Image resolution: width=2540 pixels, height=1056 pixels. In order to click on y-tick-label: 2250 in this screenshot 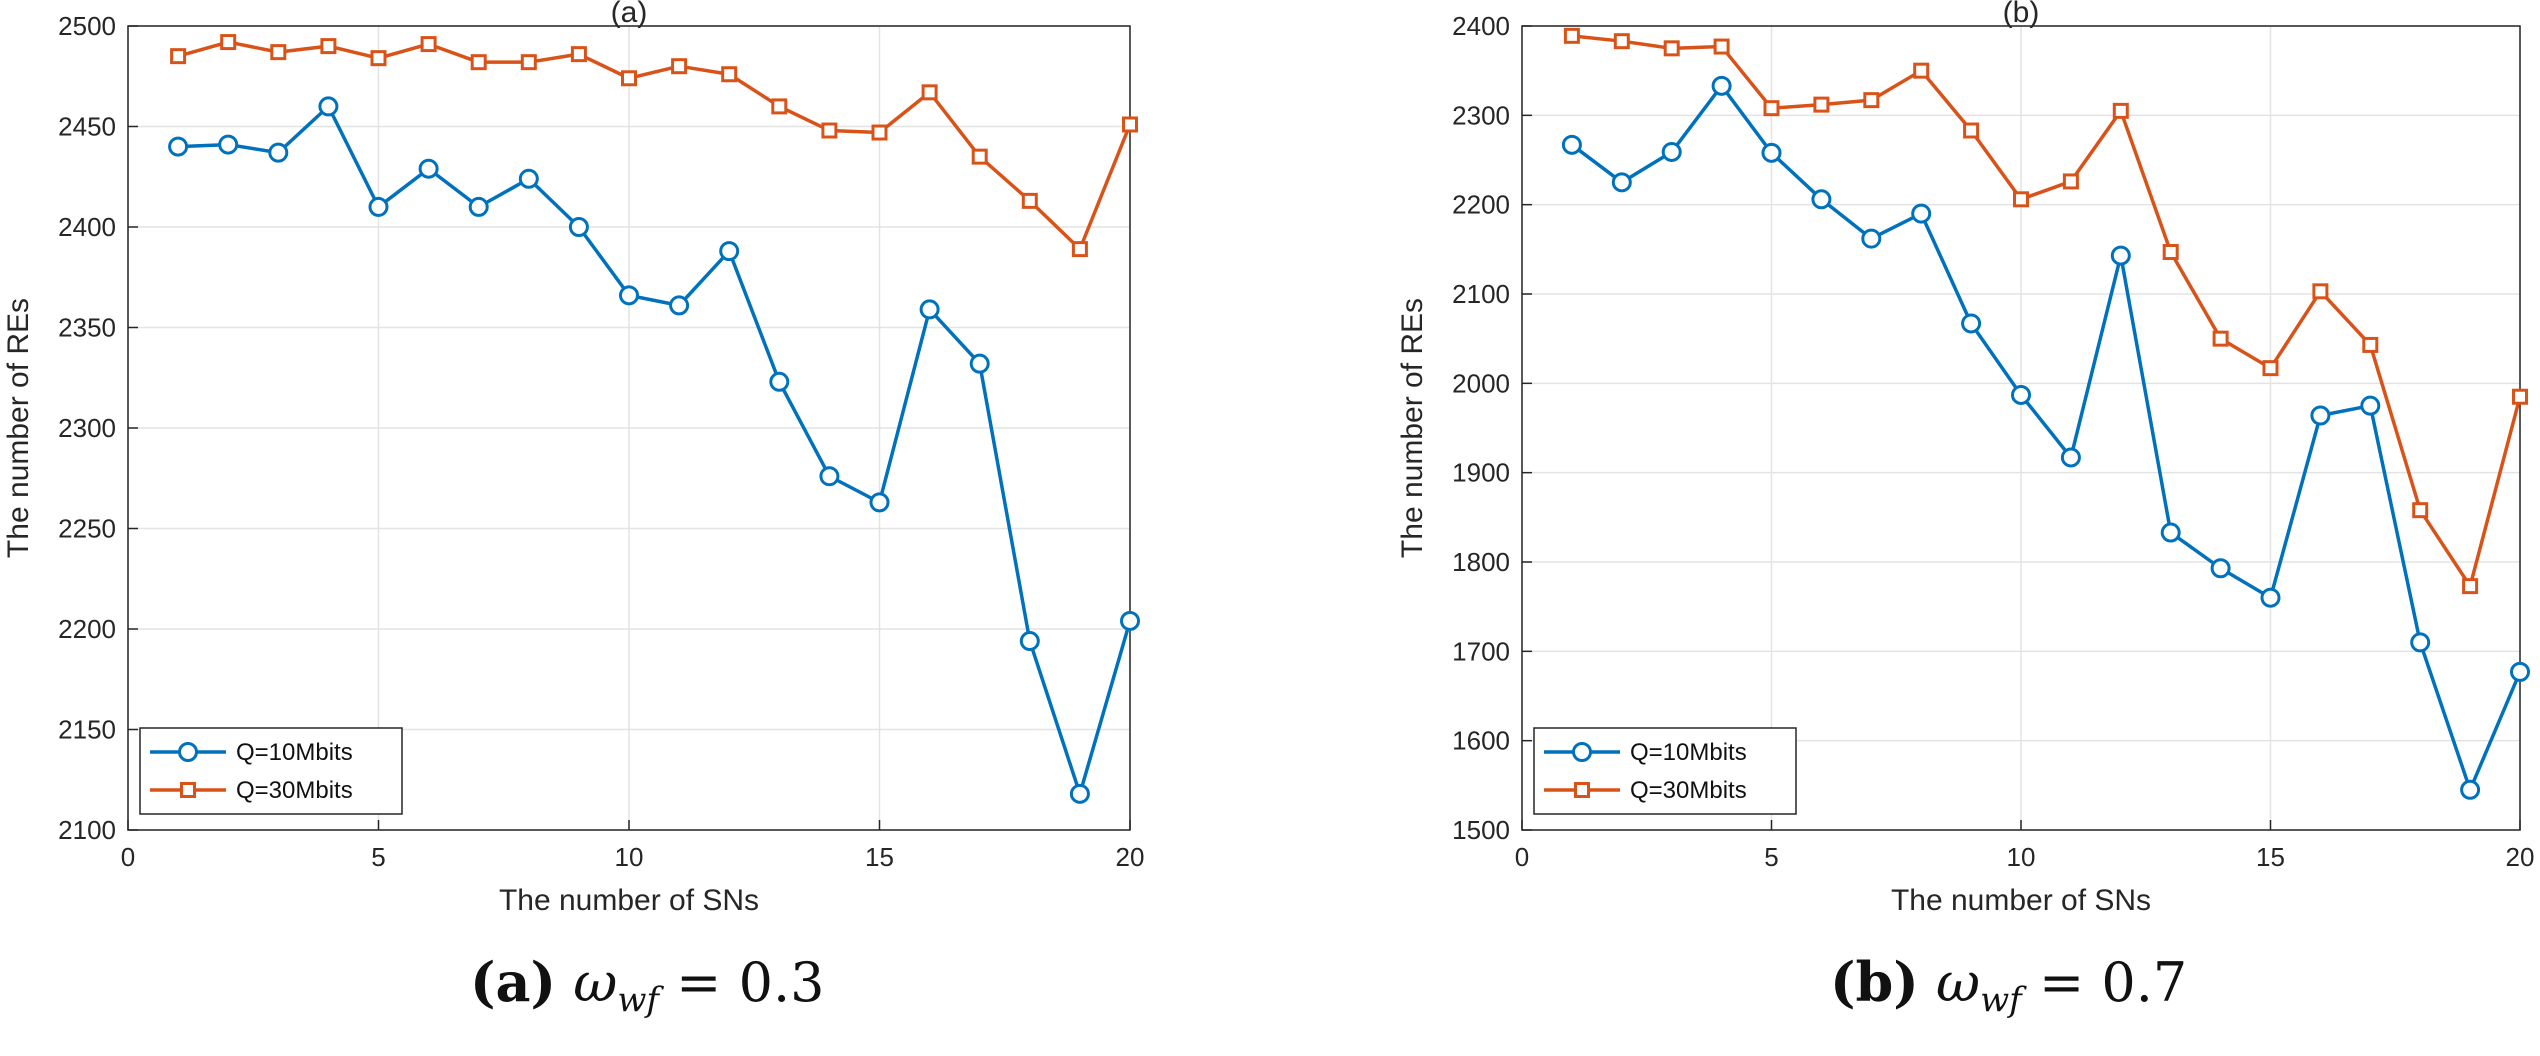, I will do `click(87, 529)`.